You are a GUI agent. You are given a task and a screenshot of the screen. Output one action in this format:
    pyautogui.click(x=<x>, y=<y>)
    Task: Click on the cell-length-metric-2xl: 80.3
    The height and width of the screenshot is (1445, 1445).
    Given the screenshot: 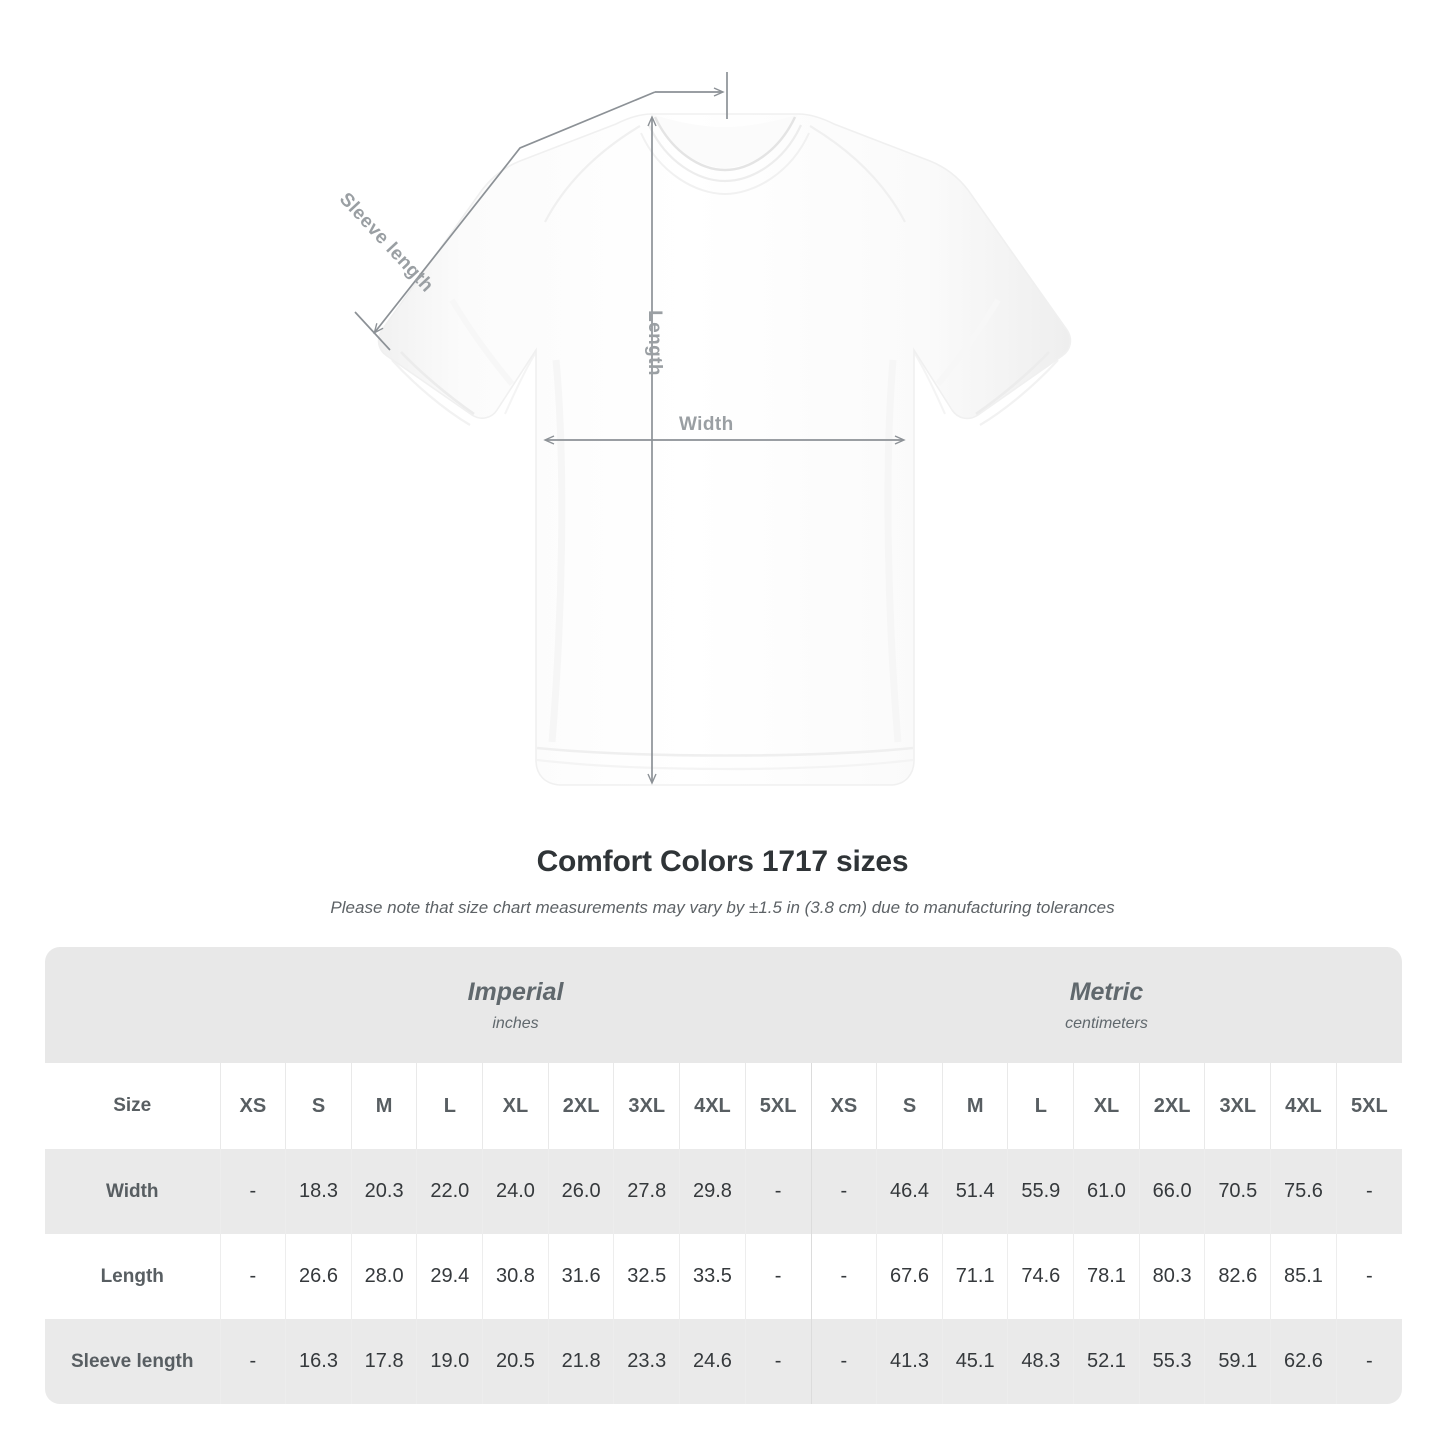 What is the action you would take?
    pyautogui.click(x=1172, y=1276)
    